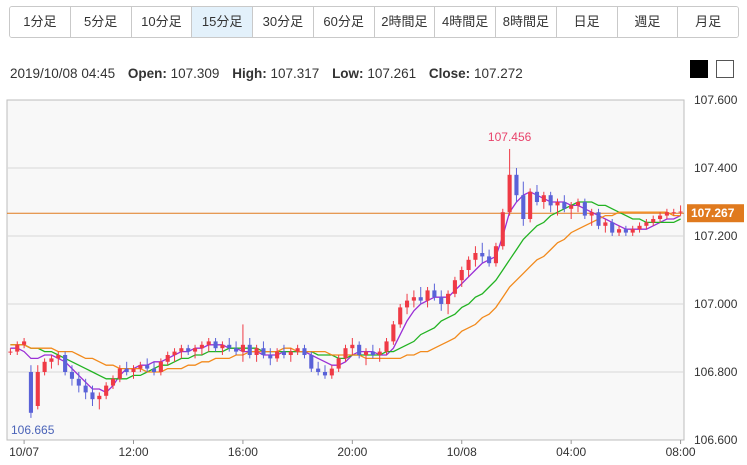 The width and height of the screenshot is (747, 465). Describe the element at coordinates (348, 73) in the screenshot. I see `low-label: Low:` at that location.